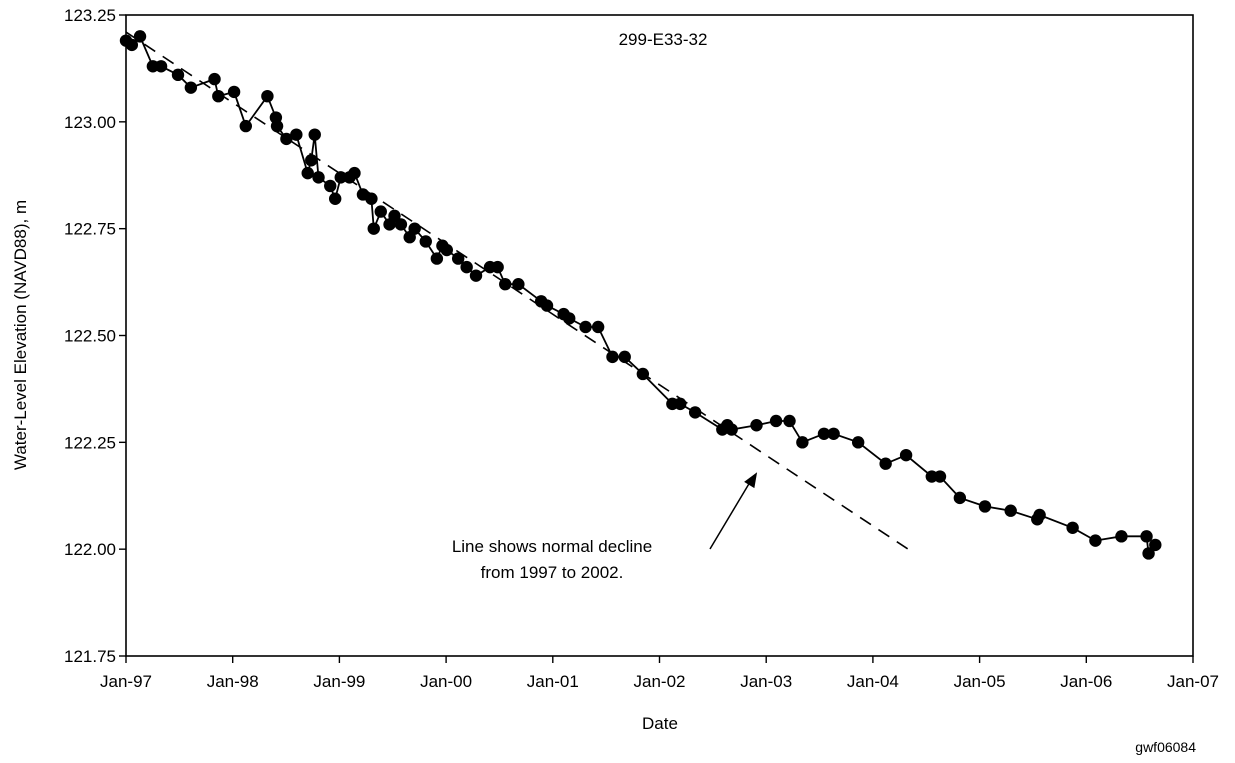 Image resolution: width=1235 pixels, height=763 pixels. What do you see at coordinates (90, 442) in the screenshot?
I see `y-tick-label: 122.25` at bounding box center [90, 442].